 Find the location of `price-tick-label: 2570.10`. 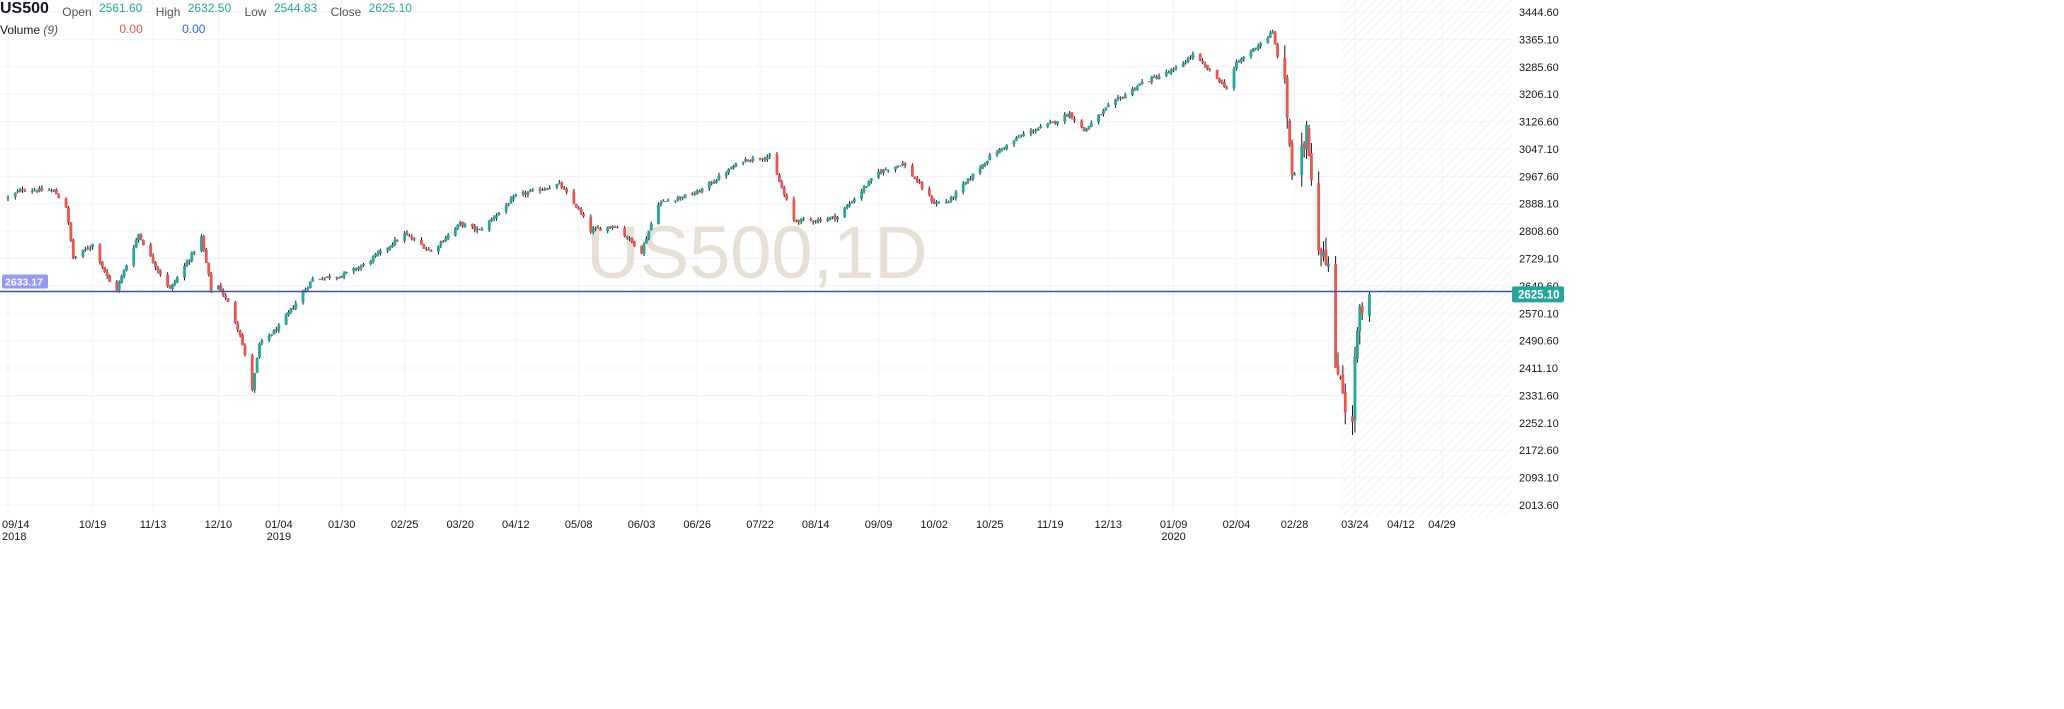

price-tick-label: 2570.10 is located at coordinates (1539, 314).